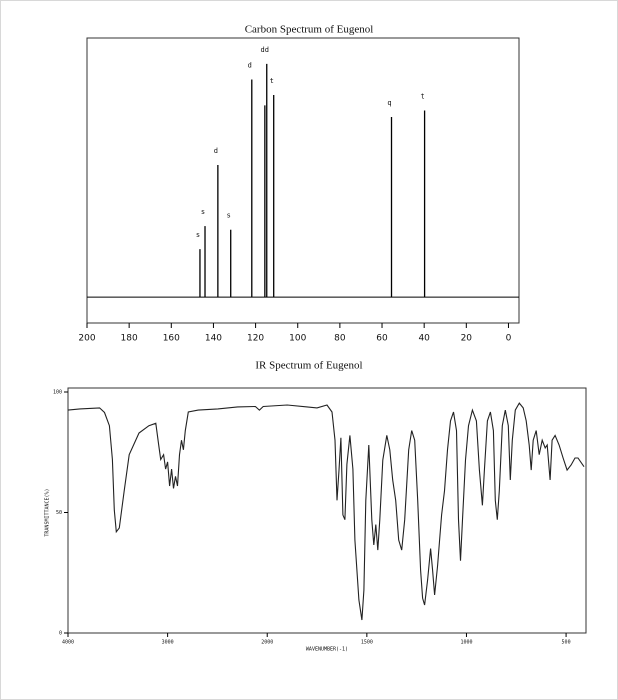 The image size is (618, 700). What do you see at coordinates (308, 366) in the screenshot?
I see `chart-title: IR Spectrum of Eugenol` at bounding box center [308, 366].